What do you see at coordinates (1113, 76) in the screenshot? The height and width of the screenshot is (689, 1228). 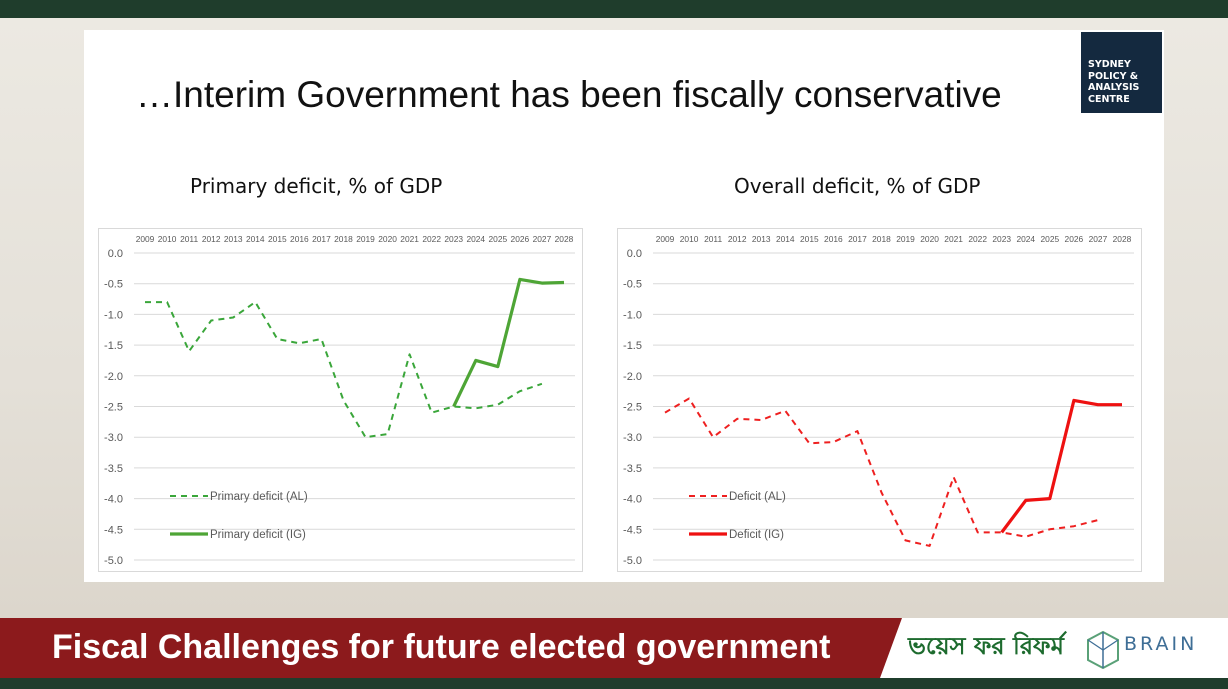 I see `logo-line: POLICY &` at bounding box center [1113, 76].